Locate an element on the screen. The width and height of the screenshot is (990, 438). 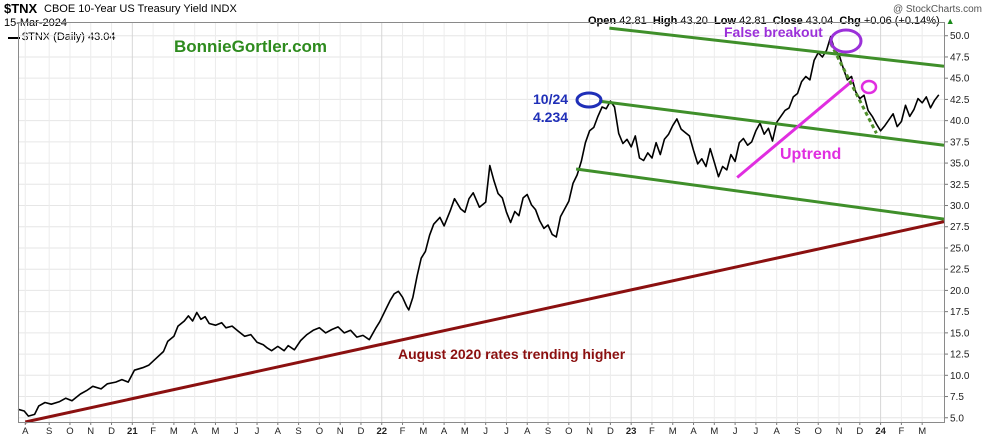
trendline-uptrend is located at coordinates (795, 128).